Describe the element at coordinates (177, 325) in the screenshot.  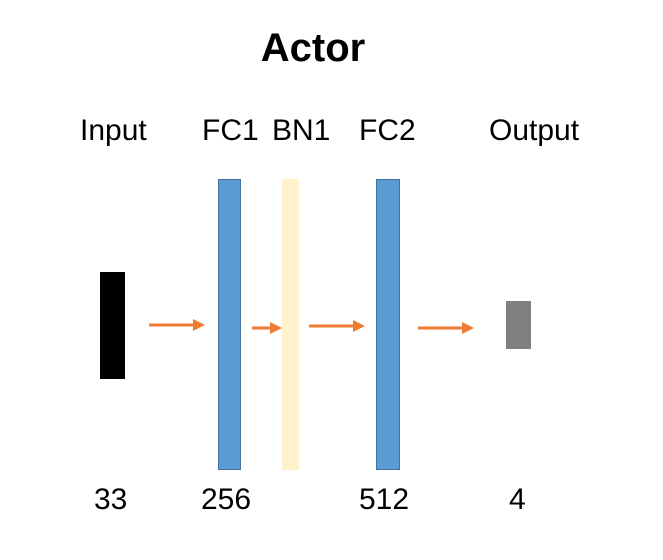
I see `arrow-input-to-fc1` at that location.